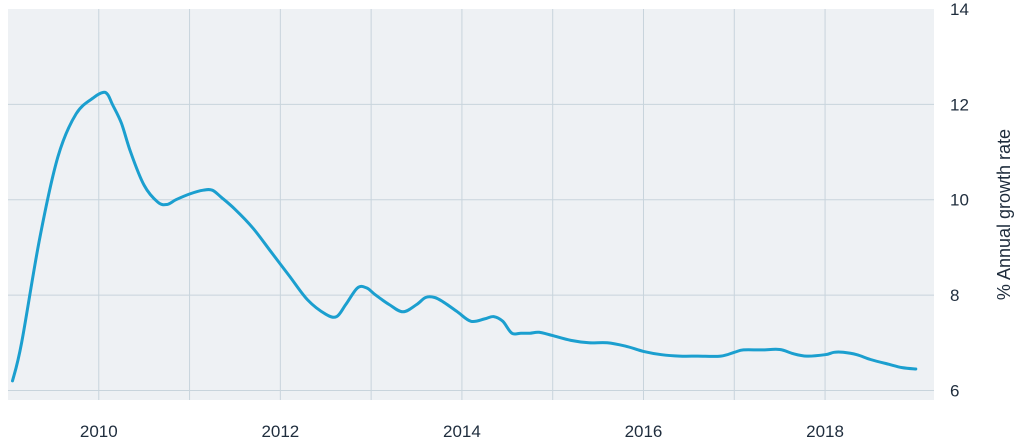  I want to click on x-tick-label: 2014, so click(462, 431).